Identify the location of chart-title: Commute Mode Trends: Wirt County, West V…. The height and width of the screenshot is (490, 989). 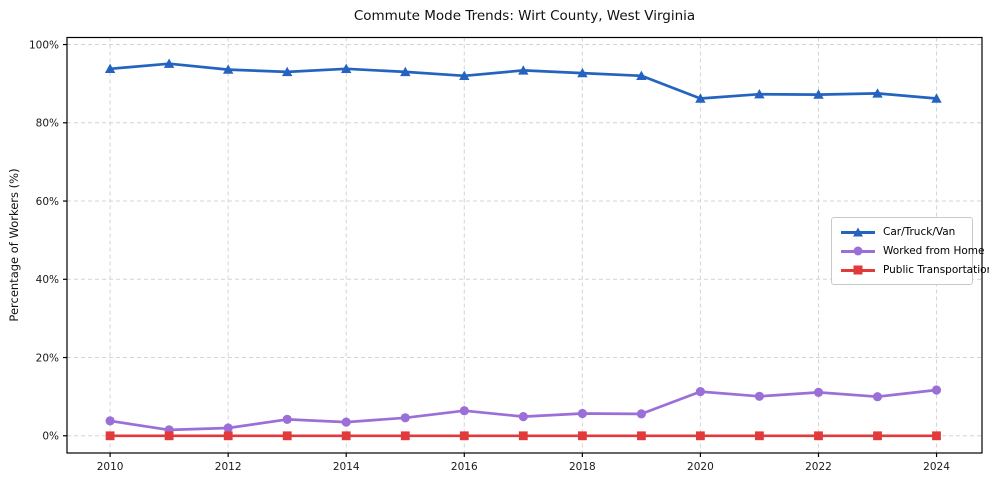
(524, 16).